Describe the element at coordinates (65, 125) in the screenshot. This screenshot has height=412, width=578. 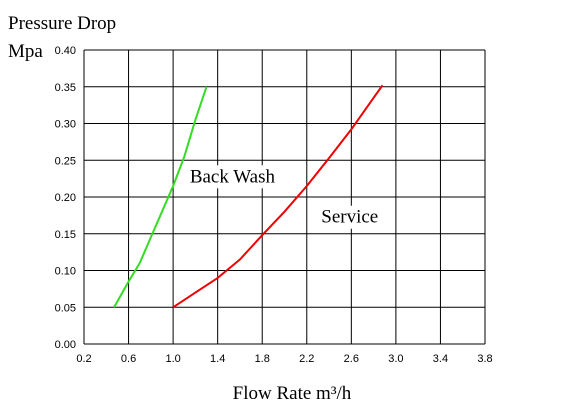
I see `y-tick-label: 0.30` at that location.